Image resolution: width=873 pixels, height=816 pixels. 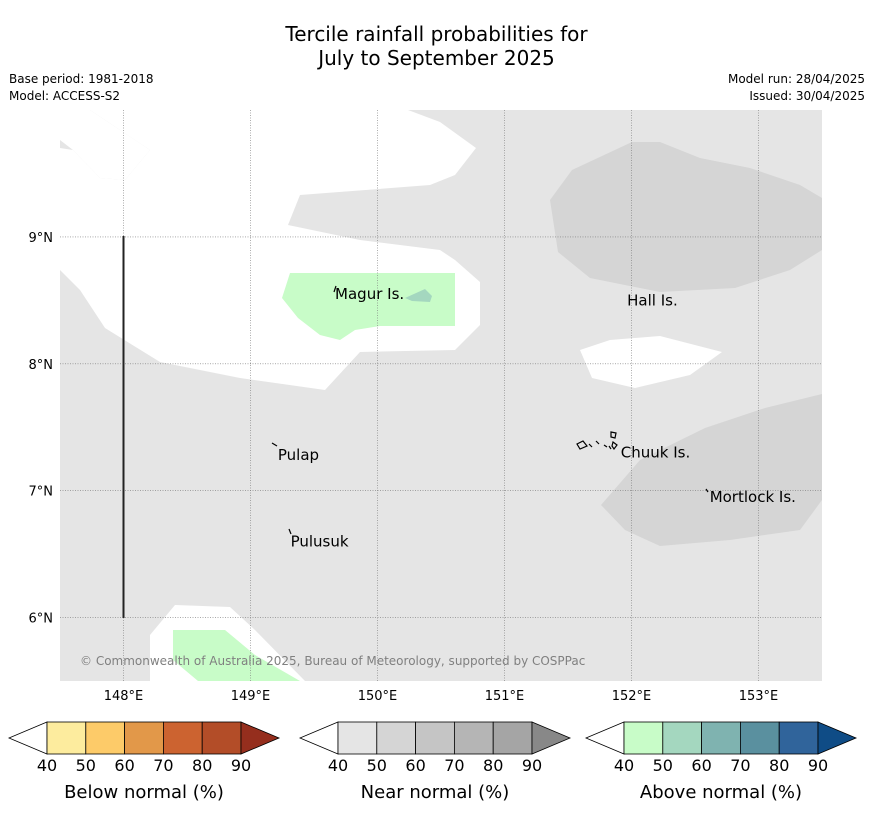 What do you see at coordinates (436, 34) in the screenshot?
I see `title-line-1: Tercile rainfall probabilities for` at bounding box center [436, 34].